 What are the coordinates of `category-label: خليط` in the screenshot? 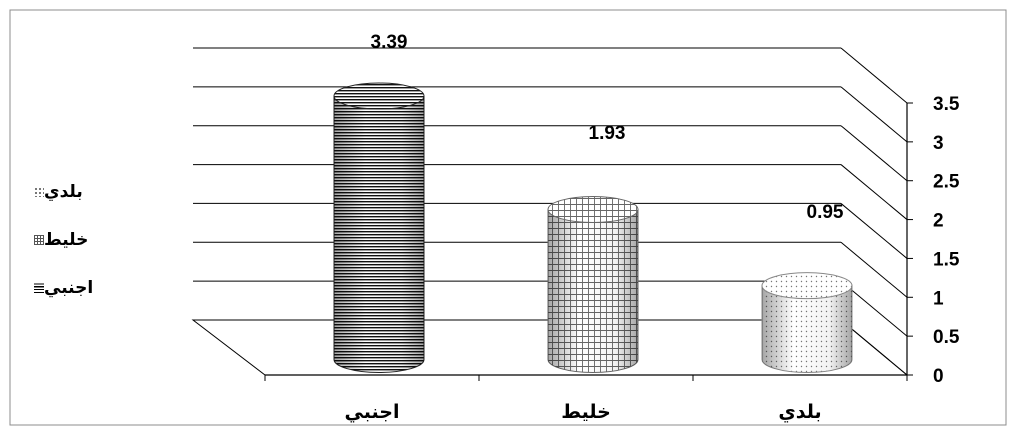 It's located at (586, 412).